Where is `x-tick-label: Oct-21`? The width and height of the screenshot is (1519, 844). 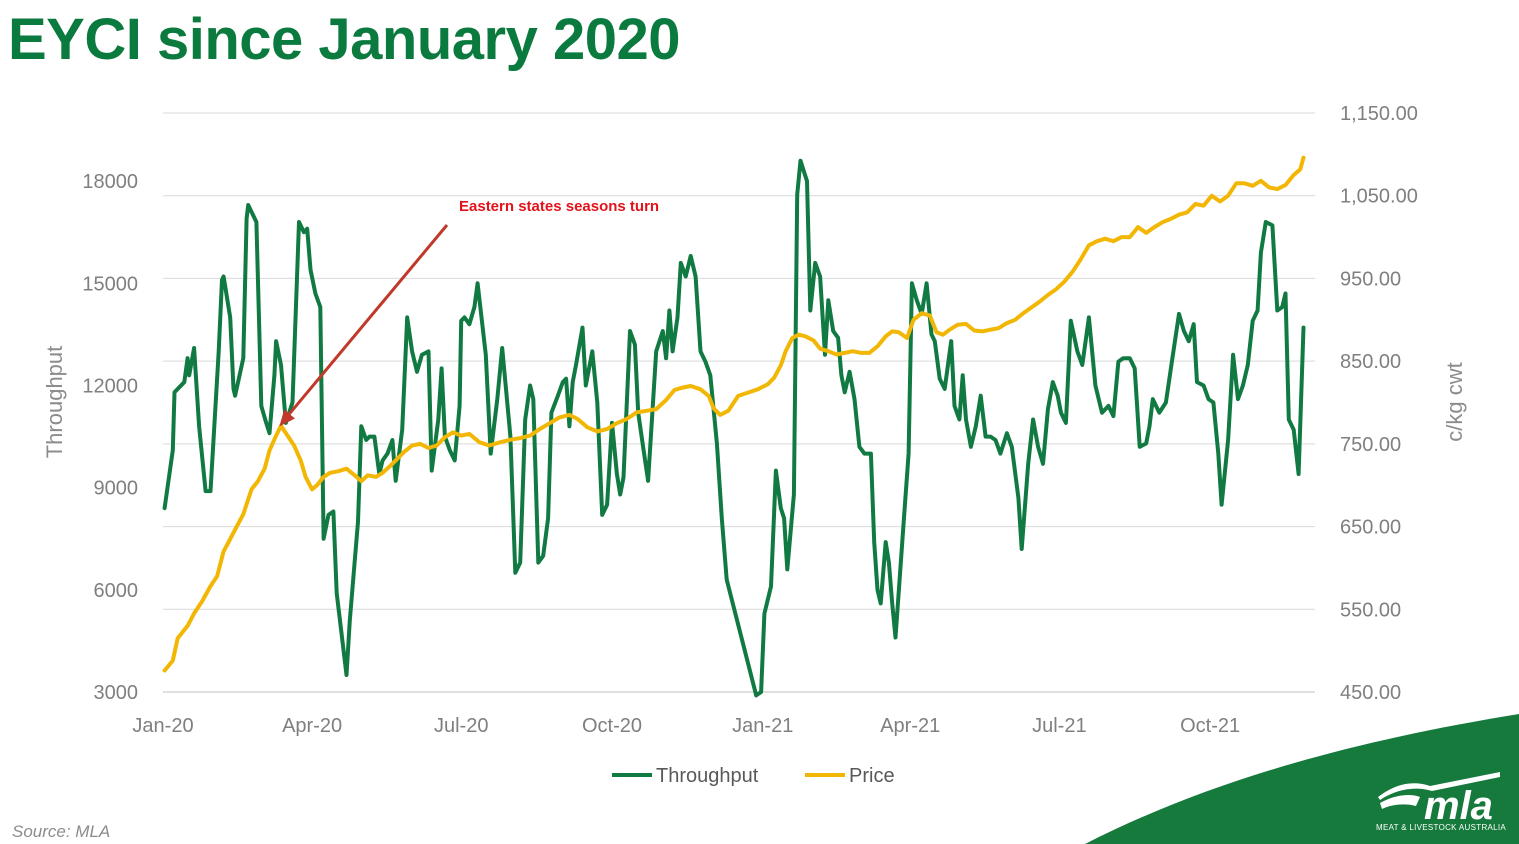
x-tick-label: Oct-21 is located at coordinates (1210, 726).